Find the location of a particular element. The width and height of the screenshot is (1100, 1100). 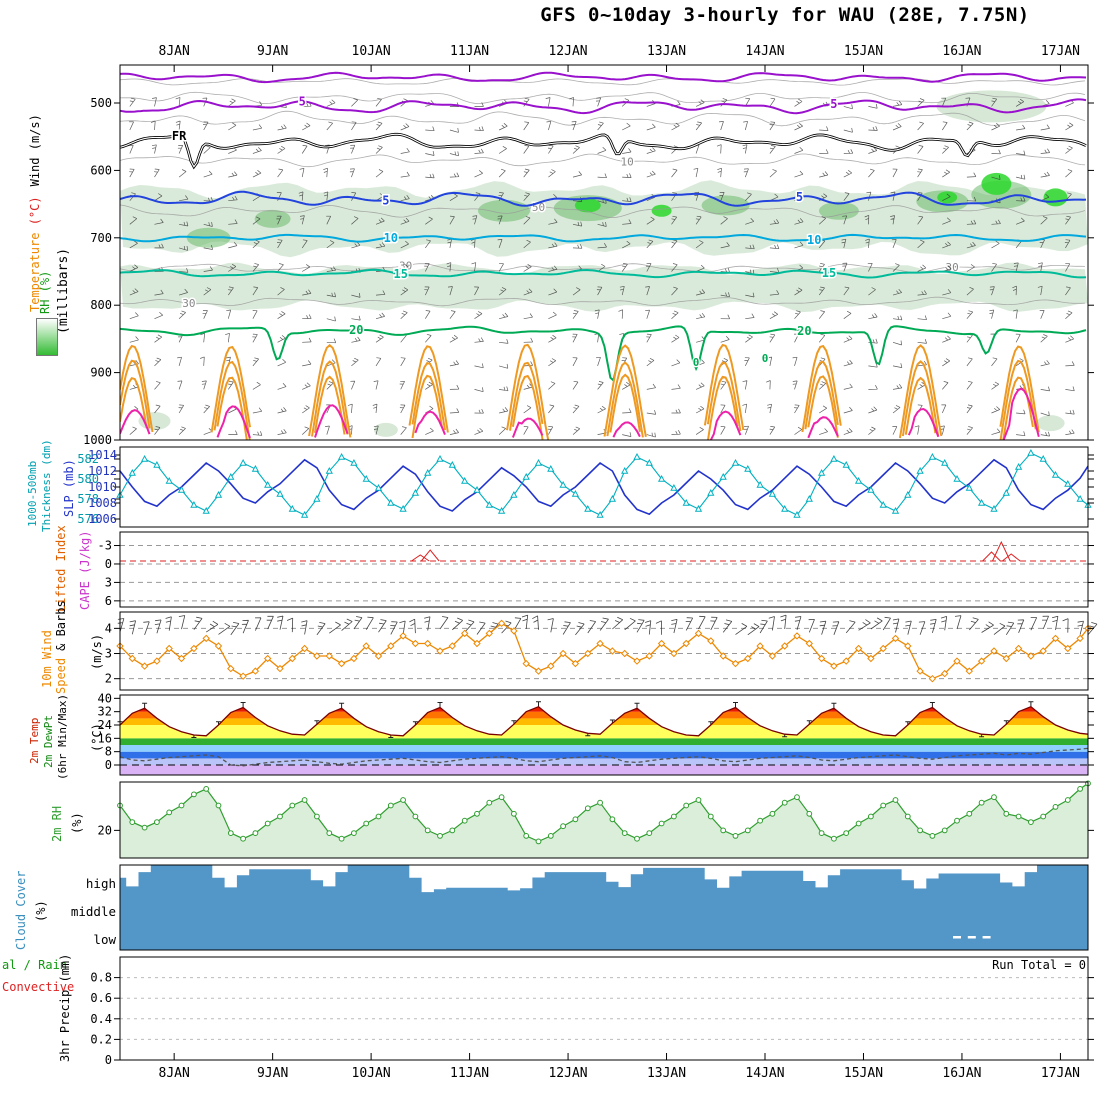

y-tick-label: 0.4 is located at coordinates (101, 1019).